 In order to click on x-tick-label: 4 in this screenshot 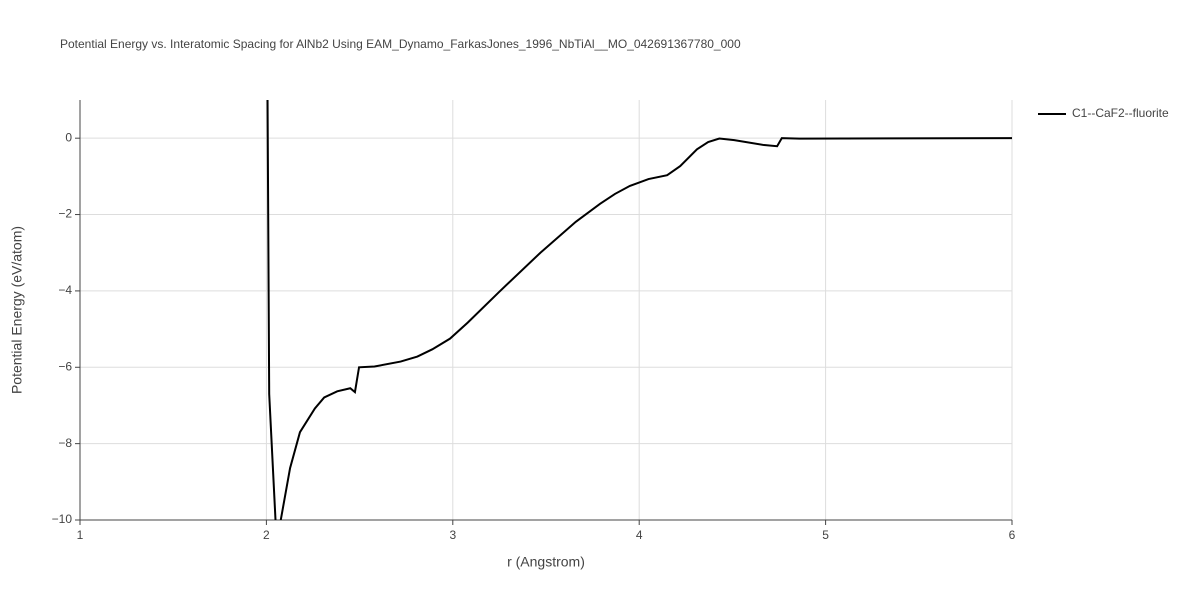, I will do `click(639, 535)`.